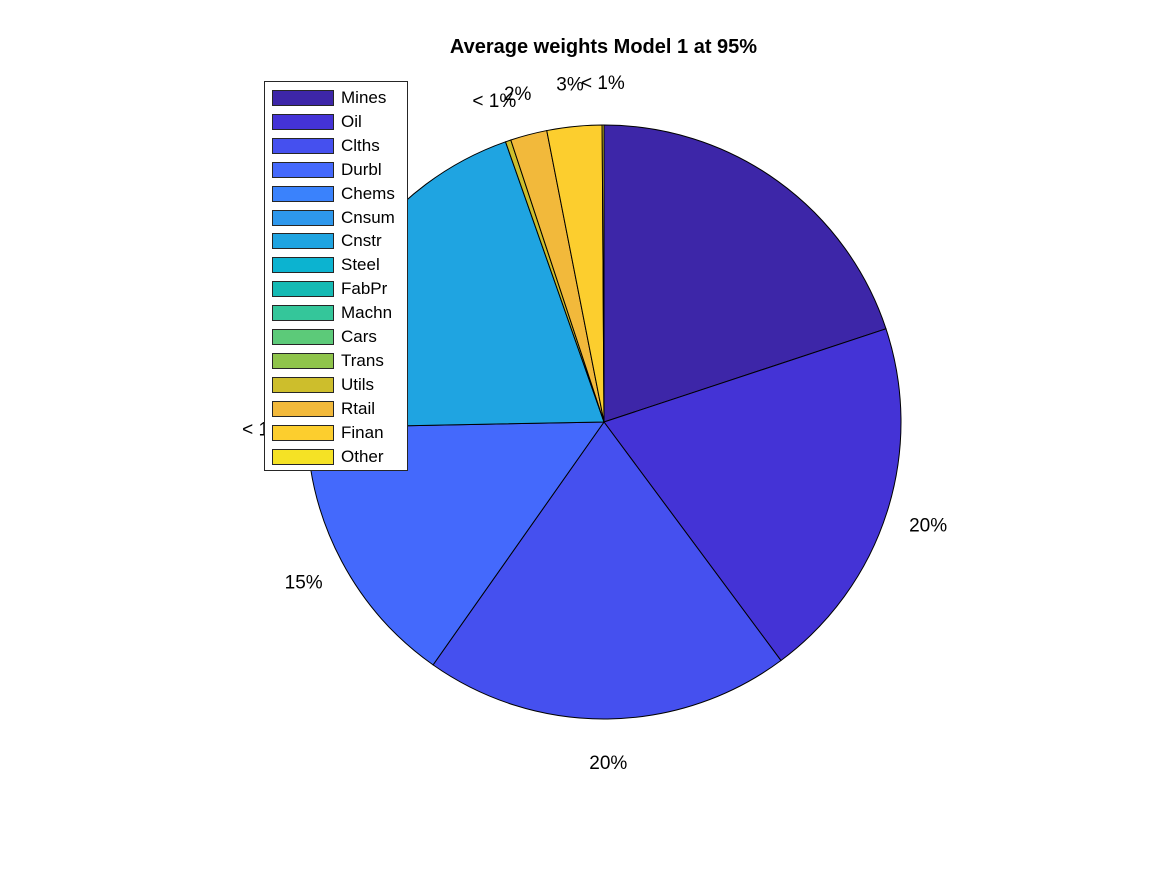 The height and width of the screenshot is (875, 1167). What do you see at coordinates (603, 273) in the screenshot?
I see `pie-slice-other` at bounding box center [603, 273].